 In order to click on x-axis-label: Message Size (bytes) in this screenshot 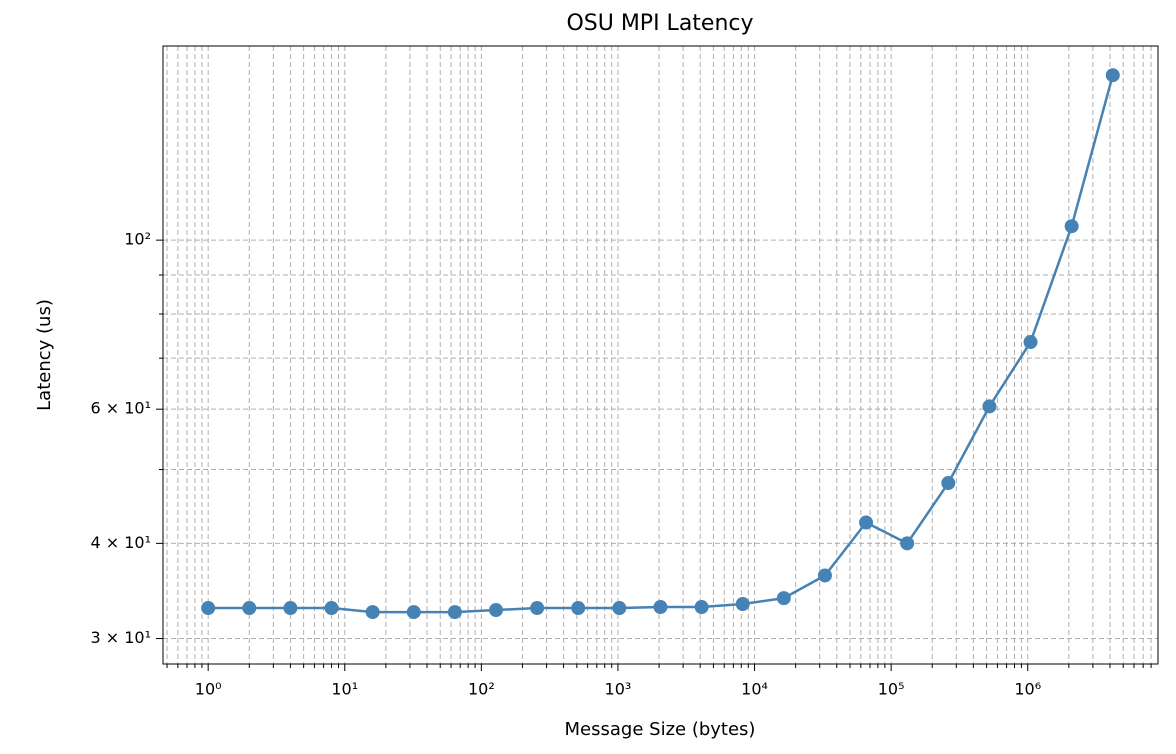, I will do `click(660, 729)`.